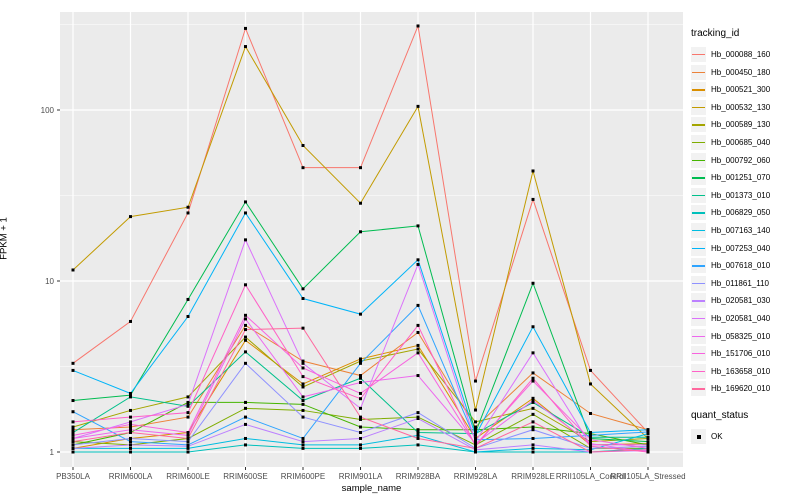  What do you see at coordinates (5, 238) in the screenshot?
I see `y-axis-title: FPKM + 1` at bounding box center [5, 238].